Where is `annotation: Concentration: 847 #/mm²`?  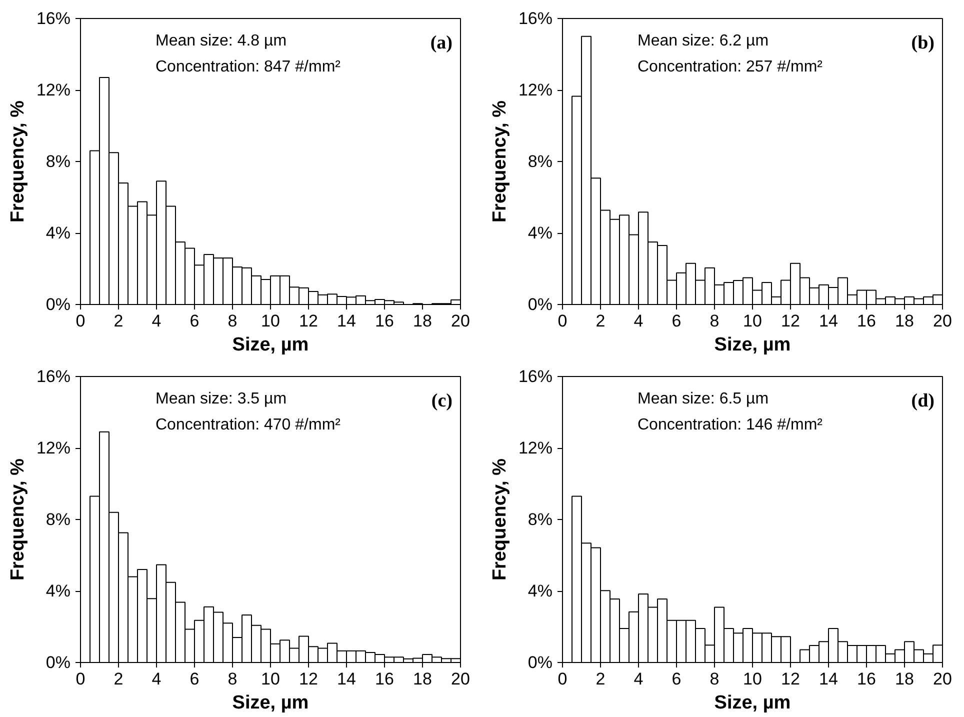
annotation: Concentration: 847 #/mm² is located at coordinates (249, 67).